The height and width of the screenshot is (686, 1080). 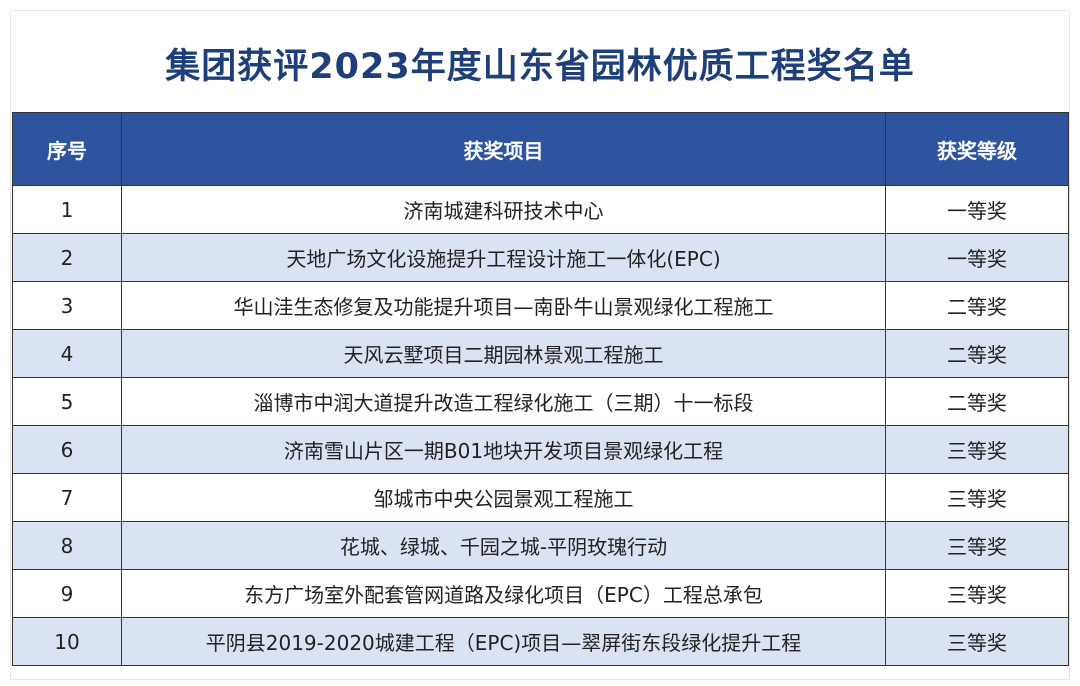 What do you see at coordinates (503, 257) in the screenshot?
I see `cell-project: 天地广场文化设施提升工程设计施工一体化(EPC)` at bounding box center [503, 257].